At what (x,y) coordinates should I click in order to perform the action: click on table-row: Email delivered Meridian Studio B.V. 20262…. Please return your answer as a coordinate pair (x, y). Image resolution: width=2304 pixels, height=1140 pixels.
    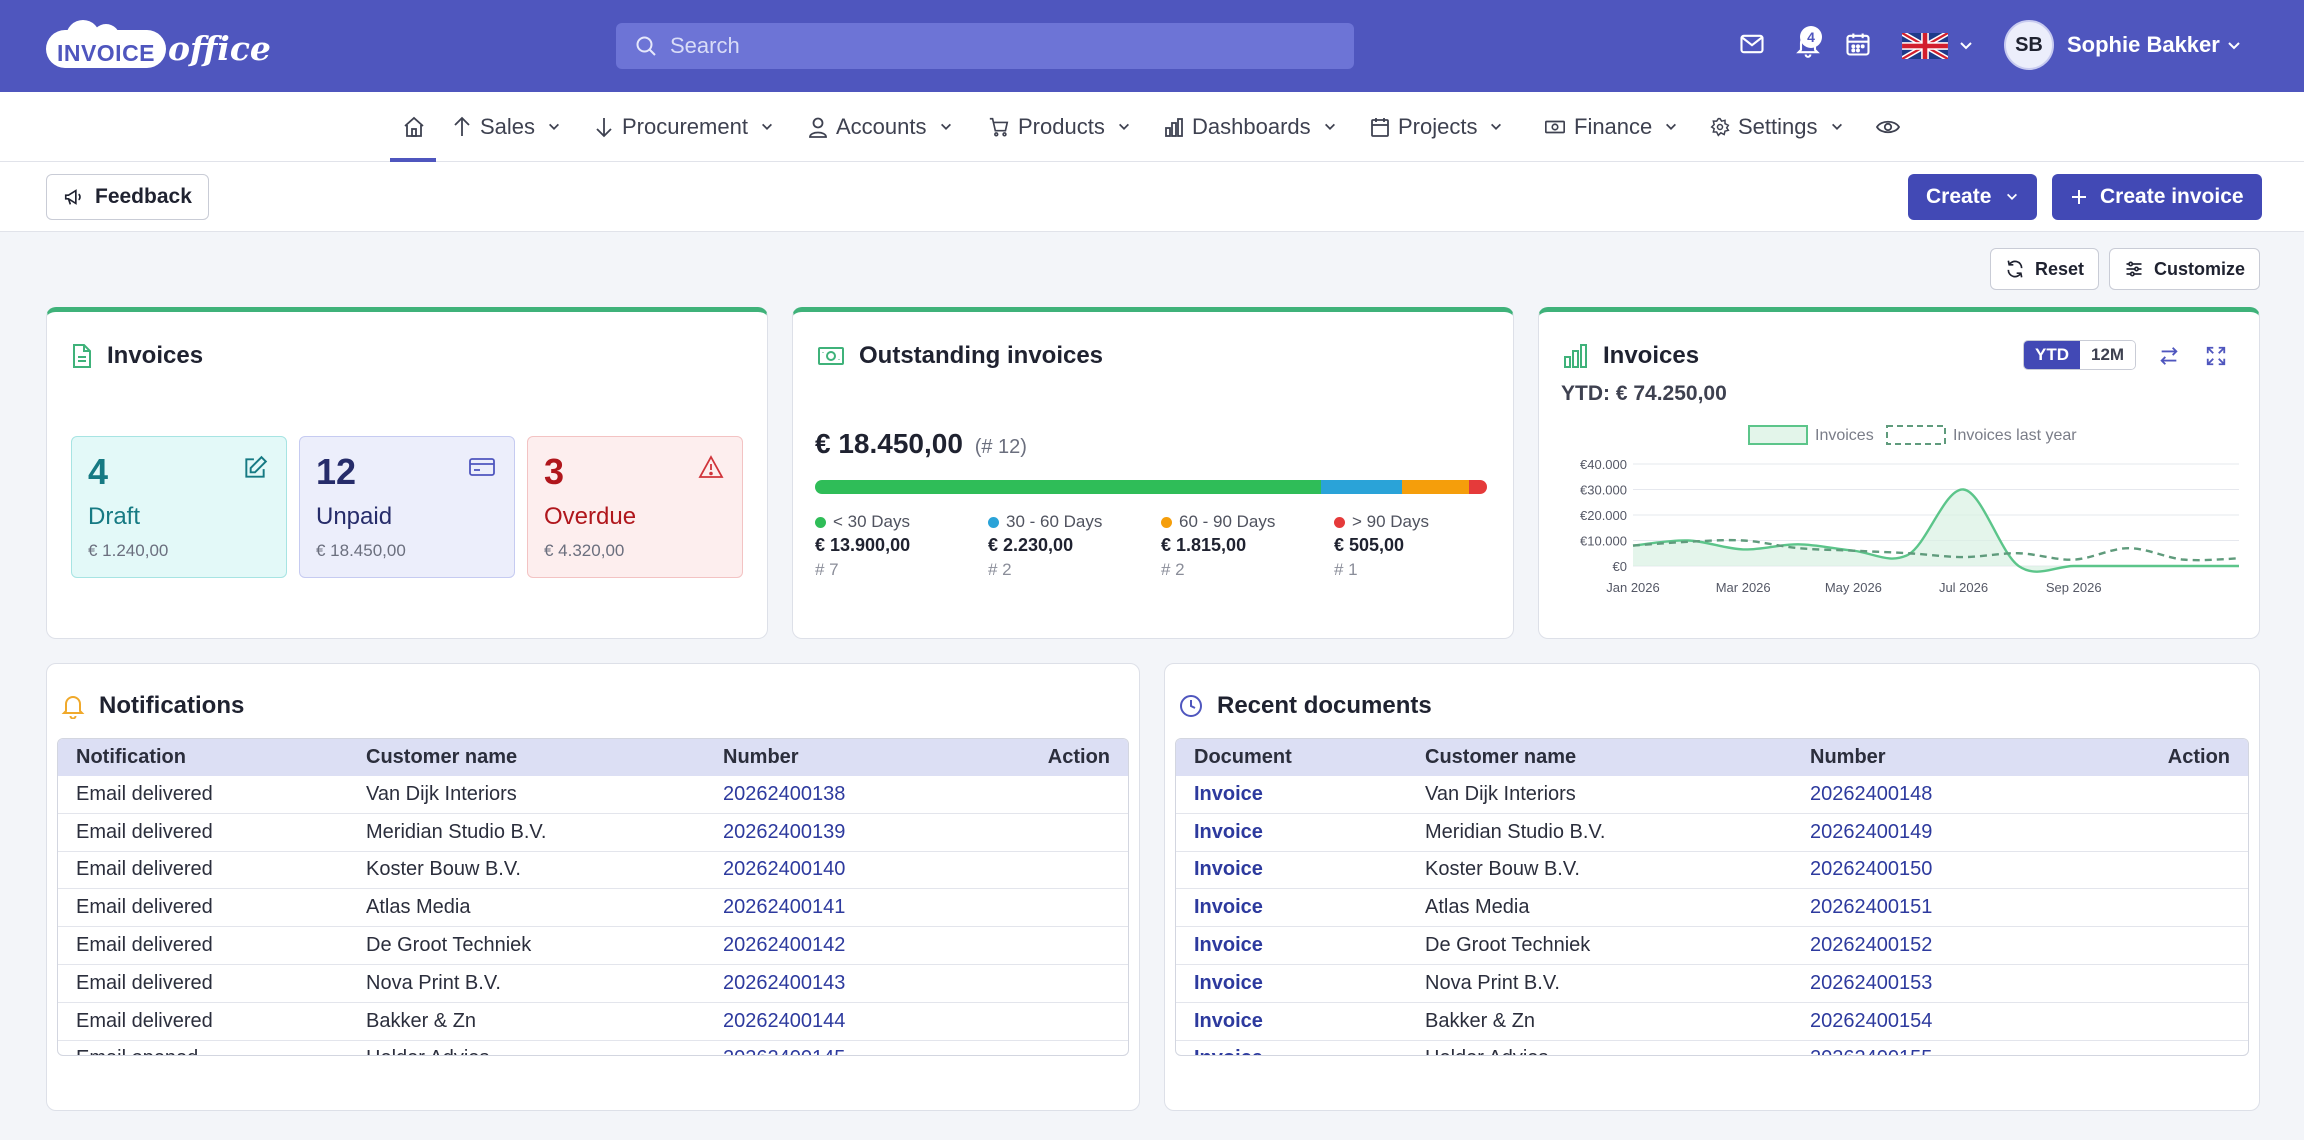
    Looking at the image, I should click on (593, 833).